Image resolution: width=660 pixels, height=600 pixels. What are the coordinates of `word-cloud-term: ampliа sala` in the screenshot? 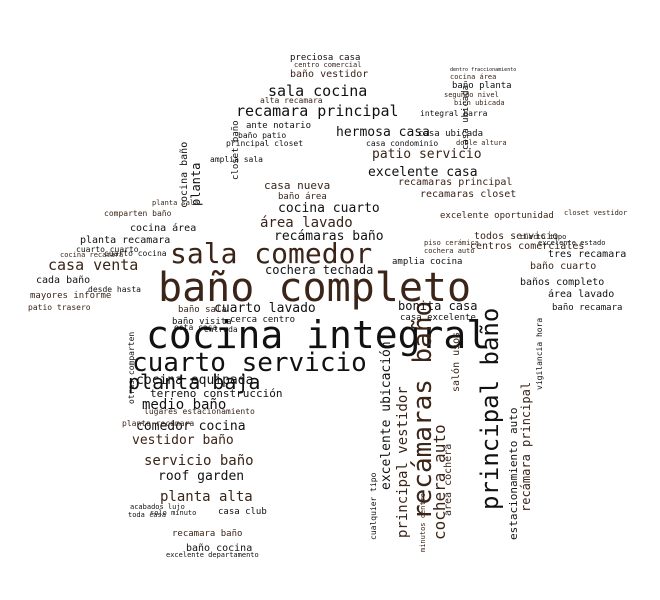 It's located at (236, 159).